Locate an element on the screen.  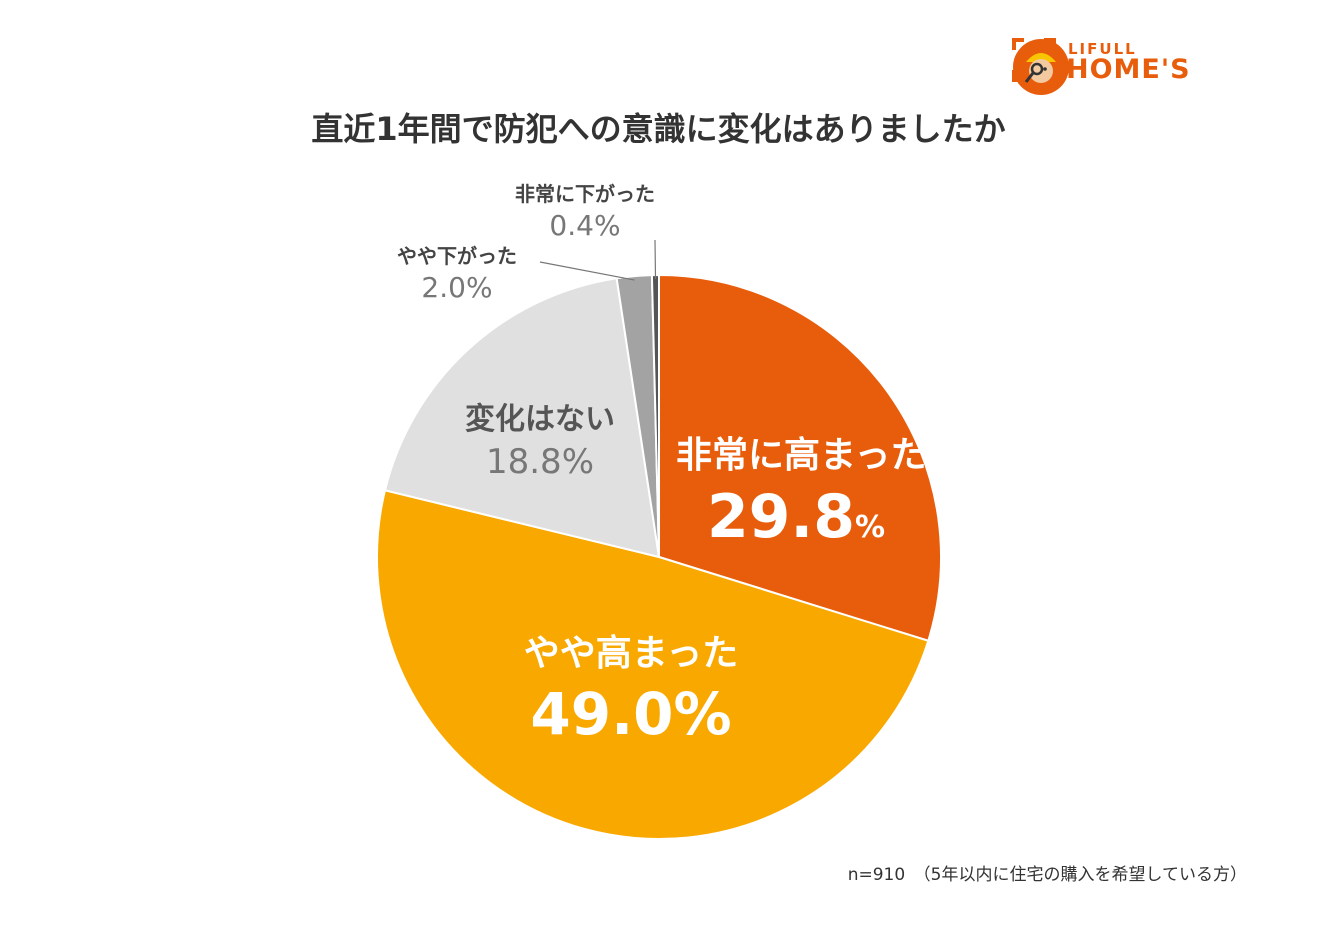
label-somewhat-decreased: やや下がった 2.0% is located at coordinates (457, 272).